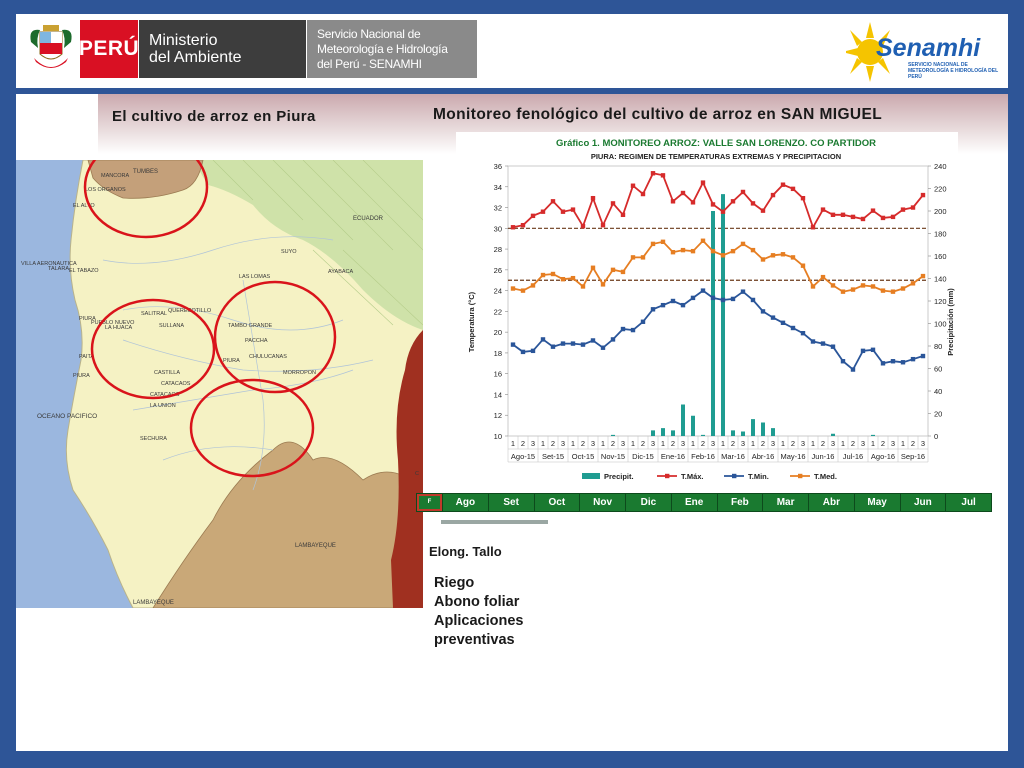  Describe the element at coordinates (913, 456) in the screenshot. I see `month-label: Sep-16` at that location.